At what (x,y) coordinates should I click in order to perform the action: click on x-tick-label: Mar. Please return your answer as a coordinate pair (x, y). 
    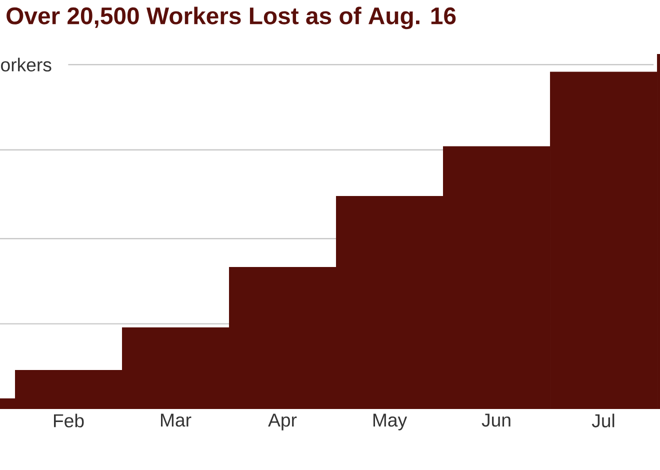
    Looking at the image, I should click on (176, 420).